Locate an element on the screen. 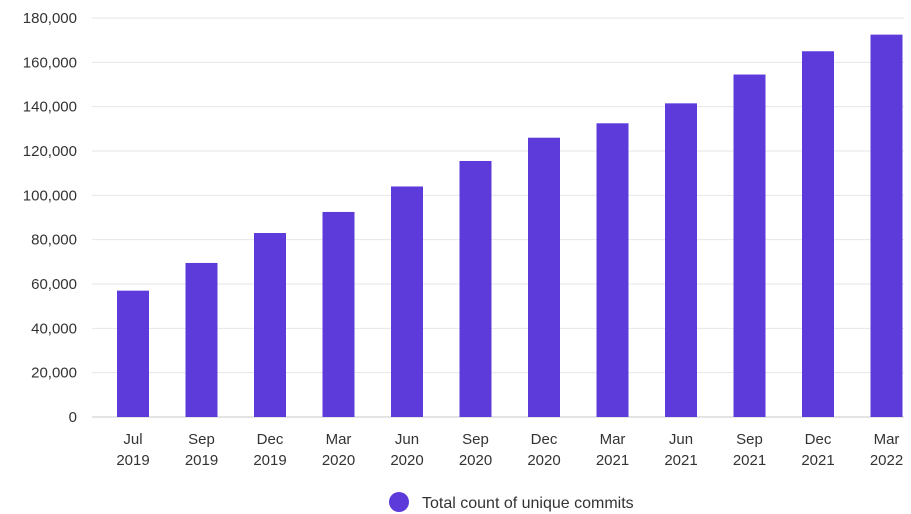 The height and width of the screenshot is (514, 911). legend-label: Total count of unique commits is located at coordinates (528, 503).